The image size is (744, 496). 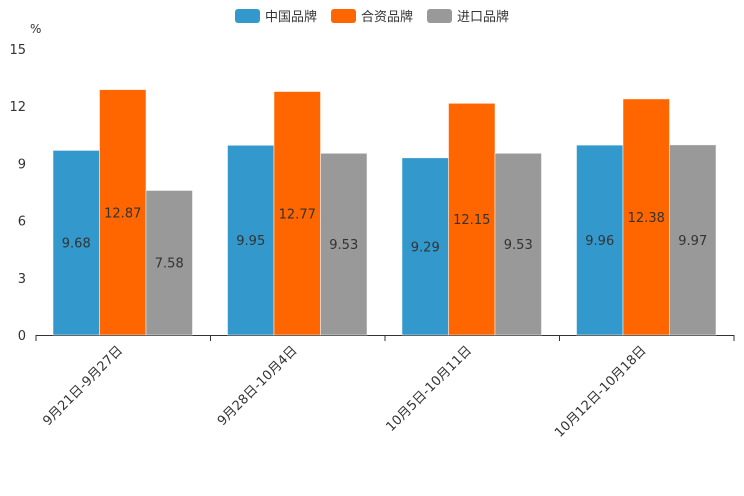 I want to click on legend-label-jv-brand: 合资品牌, so click(x=386, y=17).